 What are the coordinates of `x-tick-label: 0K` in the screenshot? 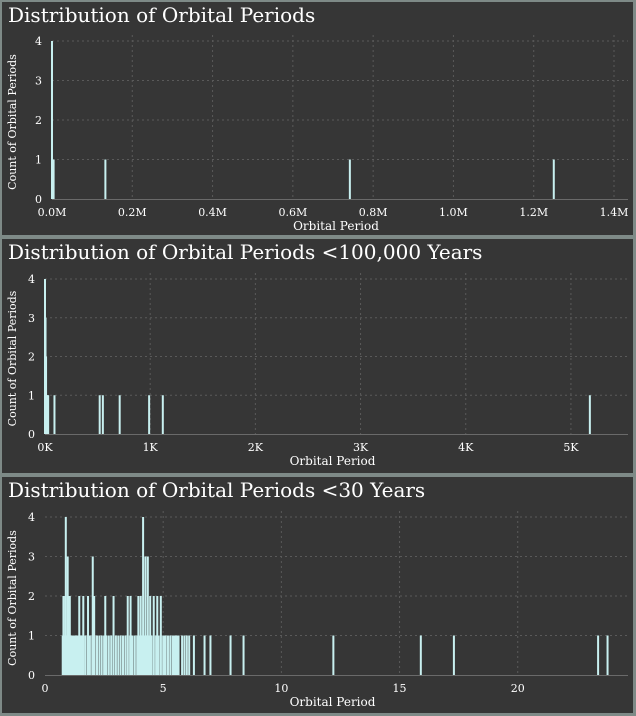 It's located at (45, 447).